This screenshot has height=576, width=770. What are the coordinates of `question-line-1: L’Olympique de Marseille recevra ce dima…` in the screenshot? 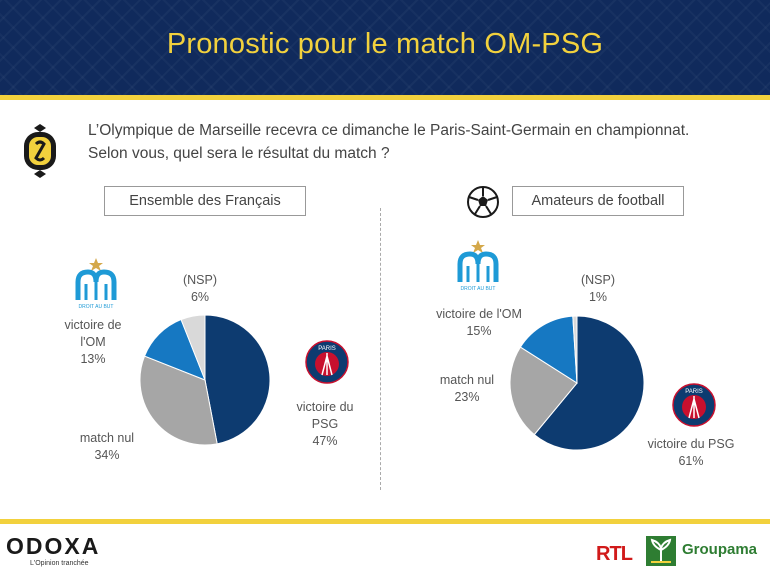 It's located at (389, 130).